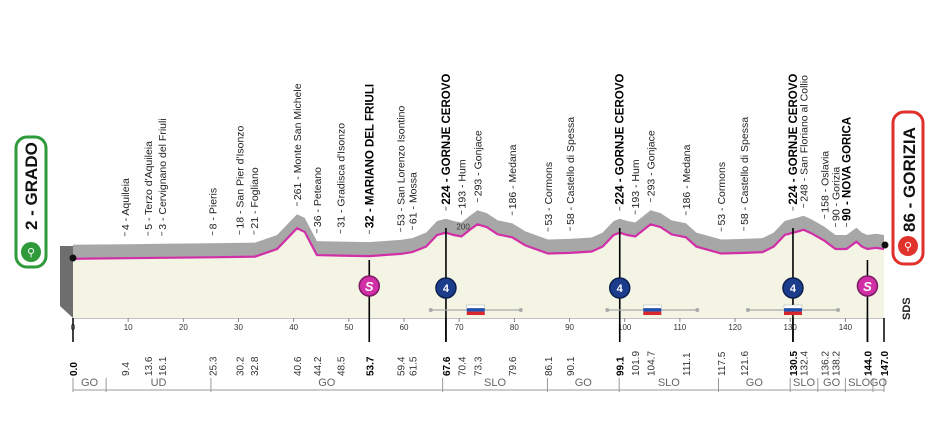 This screenshot has height=426, width=940. Describe the element at coordinates (413, 198) in the screenshot. I see `place-label: 61 - Mossa` at that location.